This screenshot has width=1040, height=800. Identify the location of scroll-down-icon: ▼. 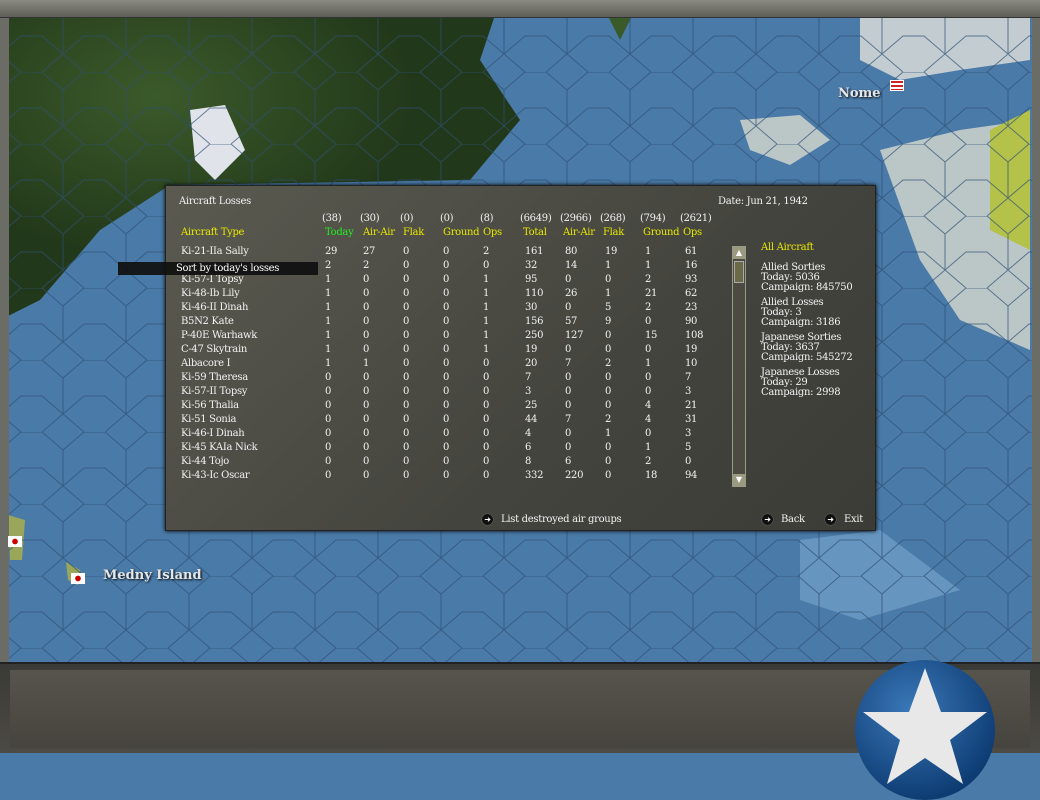
(739, 480).